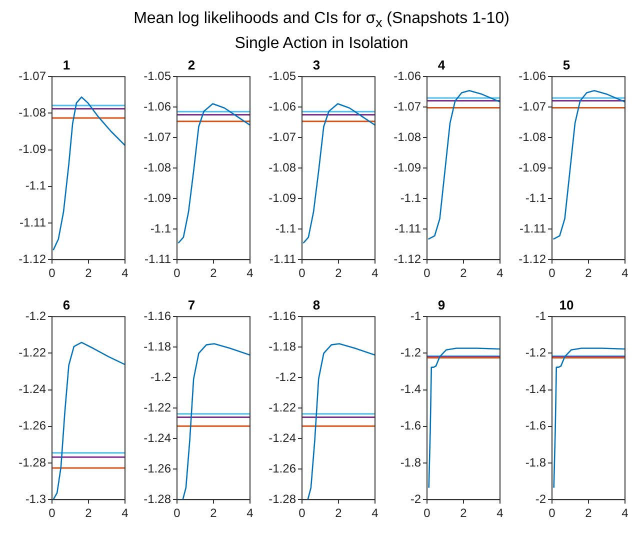 The width and height of the screenshot is (643, 542). What do you see at coordinates (321, 20) in the screenshot?
I see `text: Mean log likelihoods and CIs for σ$_{x}$ (Snapshots 1-10)` at bounding box center [321, 20].